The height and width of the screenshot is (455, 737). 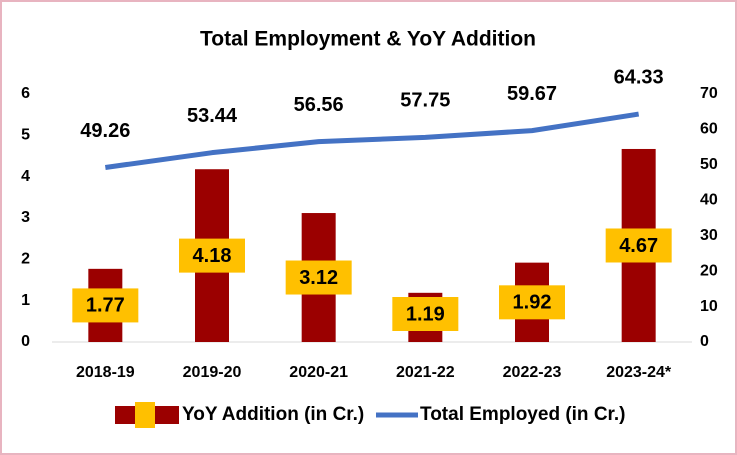 What do you see at coordinates (523, 414) in the screenshot?
I see `legend-label: Total Employed (in Cr.)` at bounding box center [523, 414].